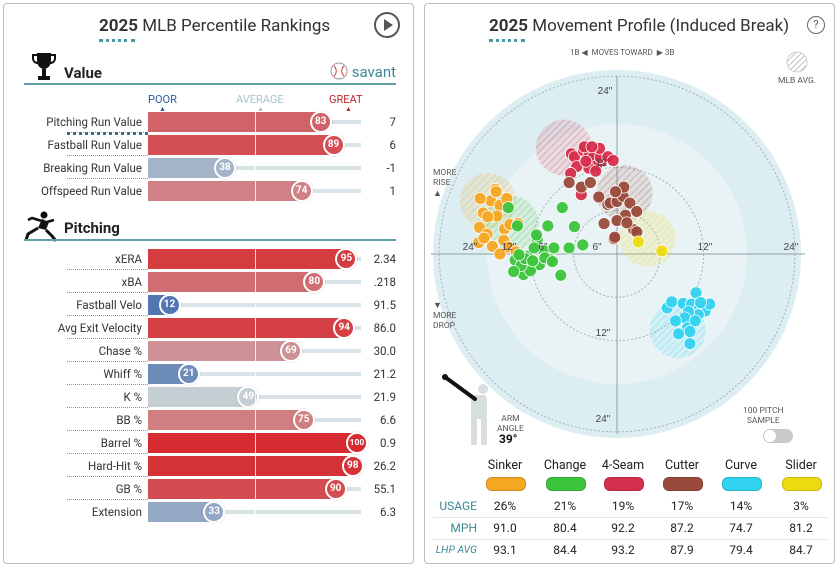 Image resolution: width=839 pixels, height=568 pixels. What do you see at coordinates (470, 247) in the screenshot?
I see `ring-label-24-left: 24"` at bounding box center [470, 247].